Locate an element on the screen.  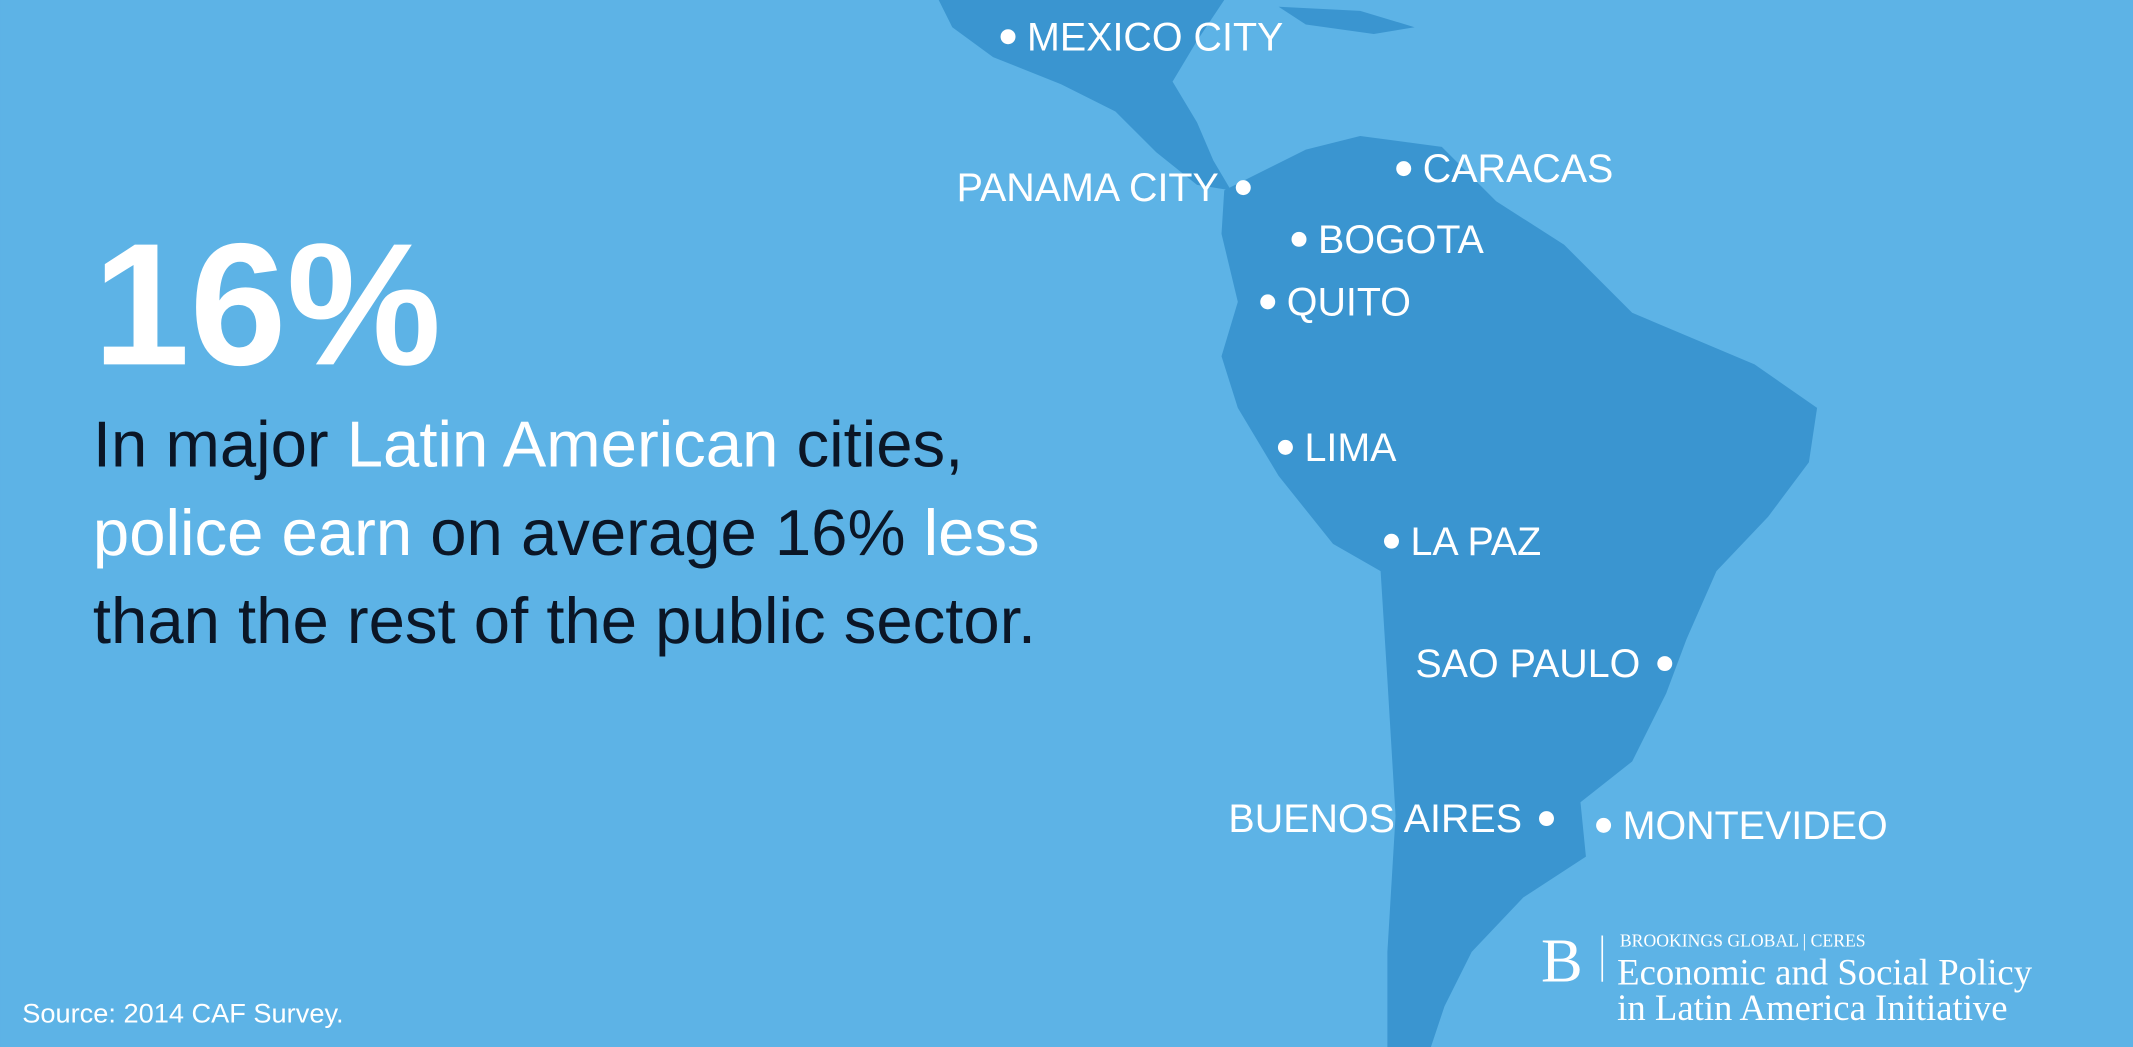
statement-text: than the rest of the public sector. is located at coordinates (564, 620).